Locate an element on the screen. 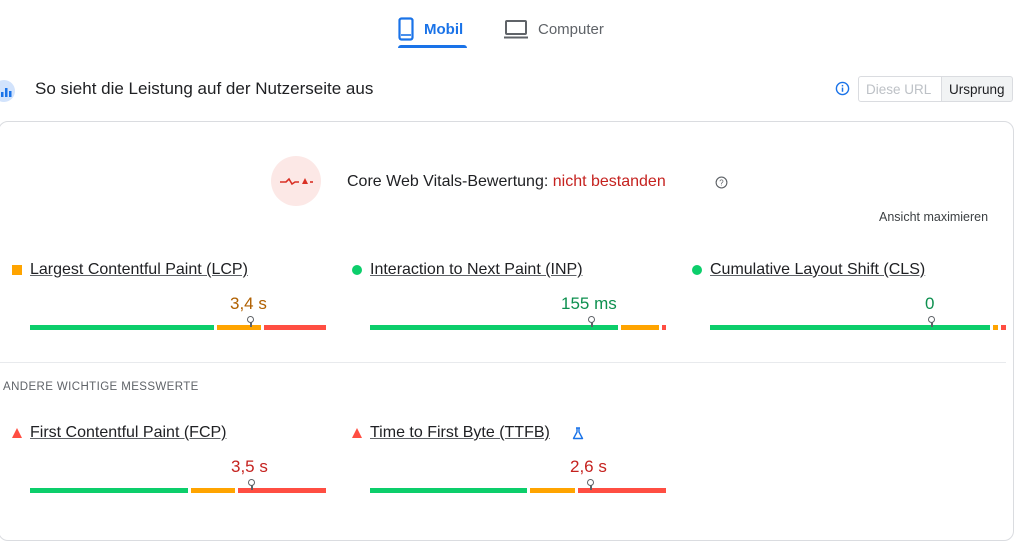 Image resolution: width=1024 pixels, height=541 pixels. metric-cls-value: 0 is located at coordinates (930, 303).